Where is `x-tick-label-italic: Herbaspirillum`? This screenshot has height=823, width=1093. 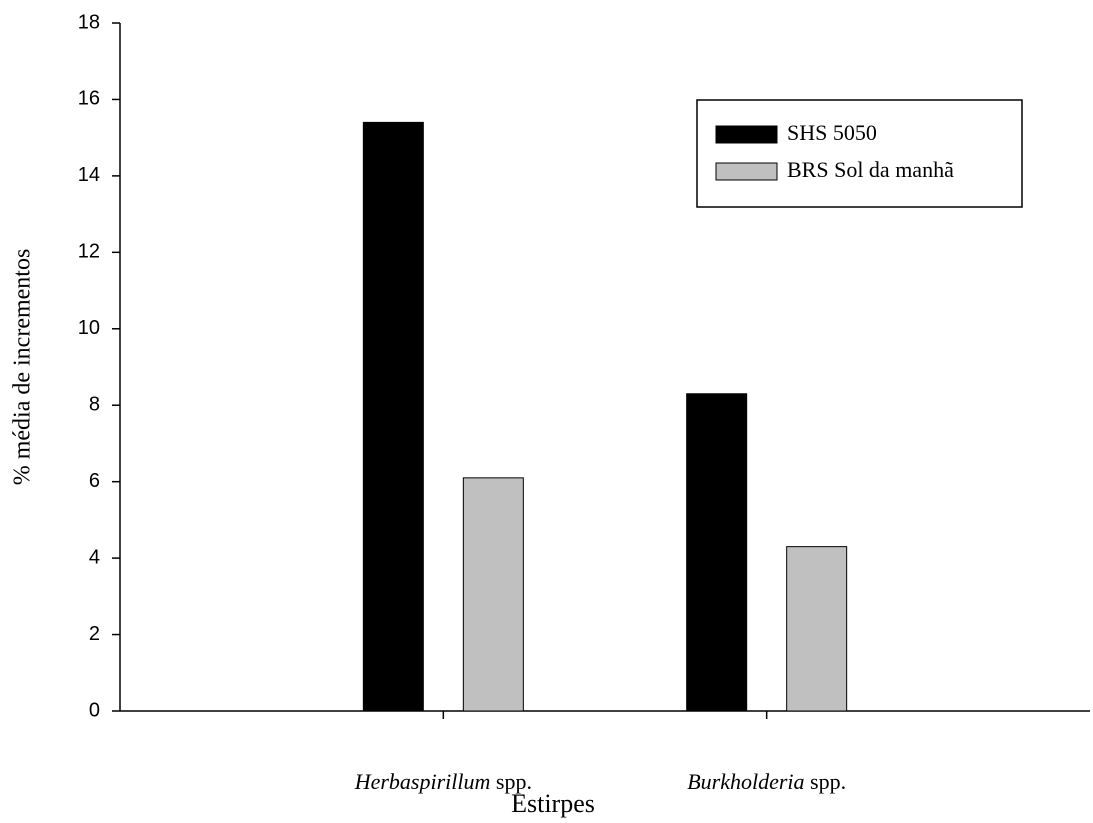 x-tick-label-italic: Herbaspirillum is located at coordinates (422, 781).